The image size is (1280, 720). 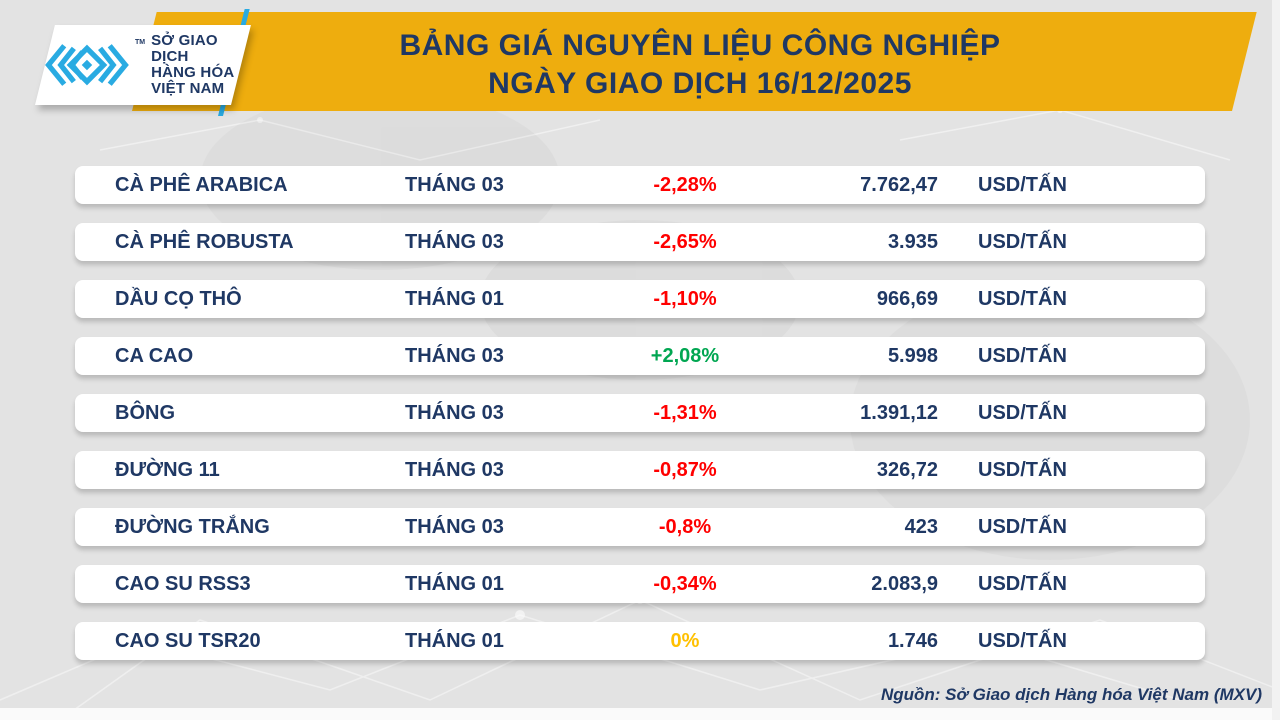 What do you see at coordinates (640, 356) in the screenshot?
I see `table-row: CA CAO THÁNG 03 +2,08% 5.998 USD/TẤN` at bounding box center [640, 356].